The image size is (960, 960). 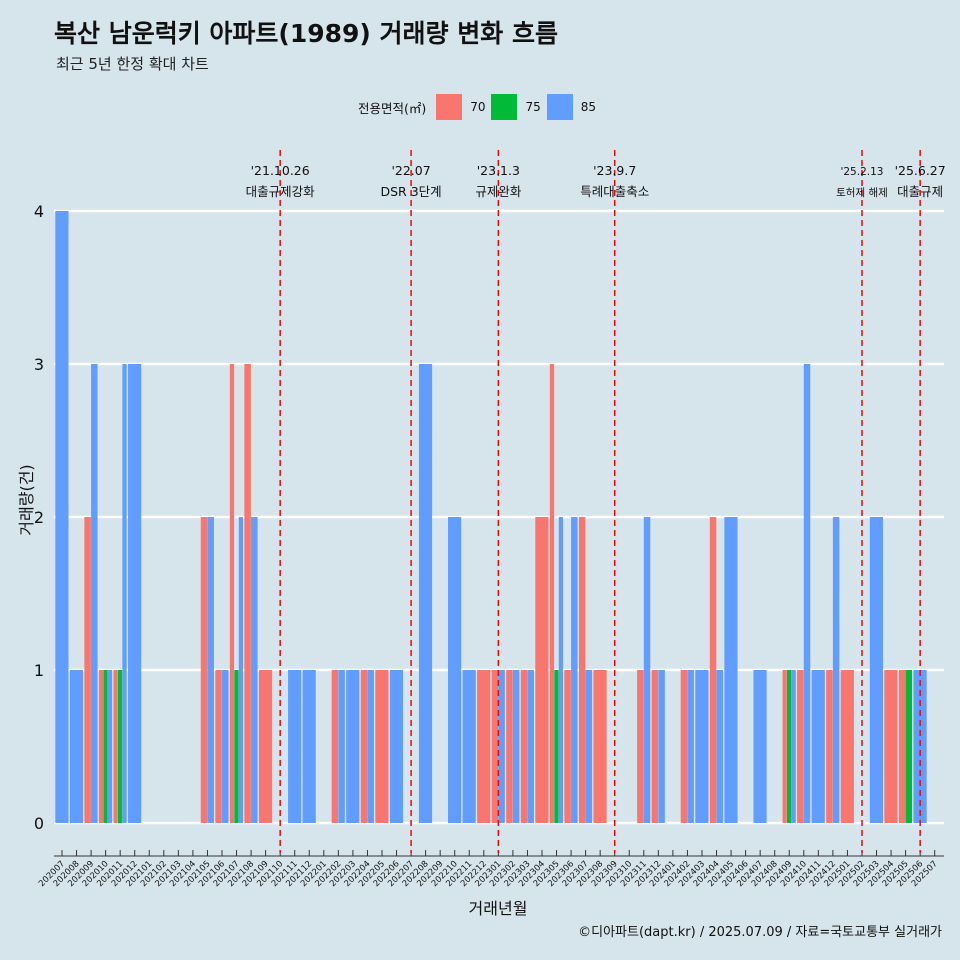 What do you see at coordinates (392, 108) in the screenshot?
I see `legend-title: 전용면적(㎡)` at bounding box center [392, 108].